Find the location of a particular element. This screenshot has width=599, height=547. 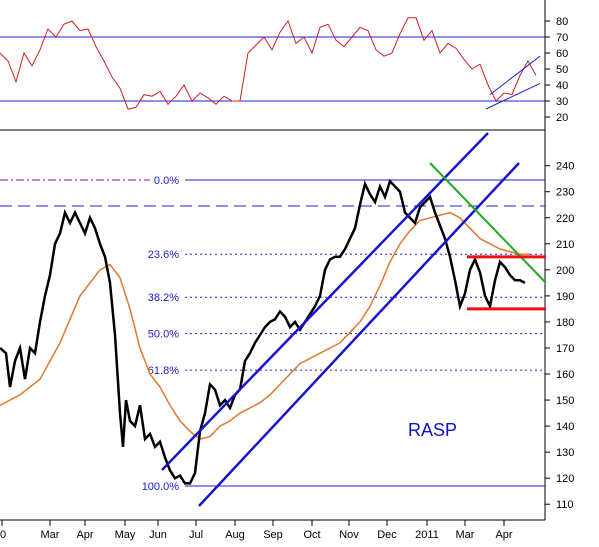

price-tick-label: 170 is located at coordinates (565, 349).